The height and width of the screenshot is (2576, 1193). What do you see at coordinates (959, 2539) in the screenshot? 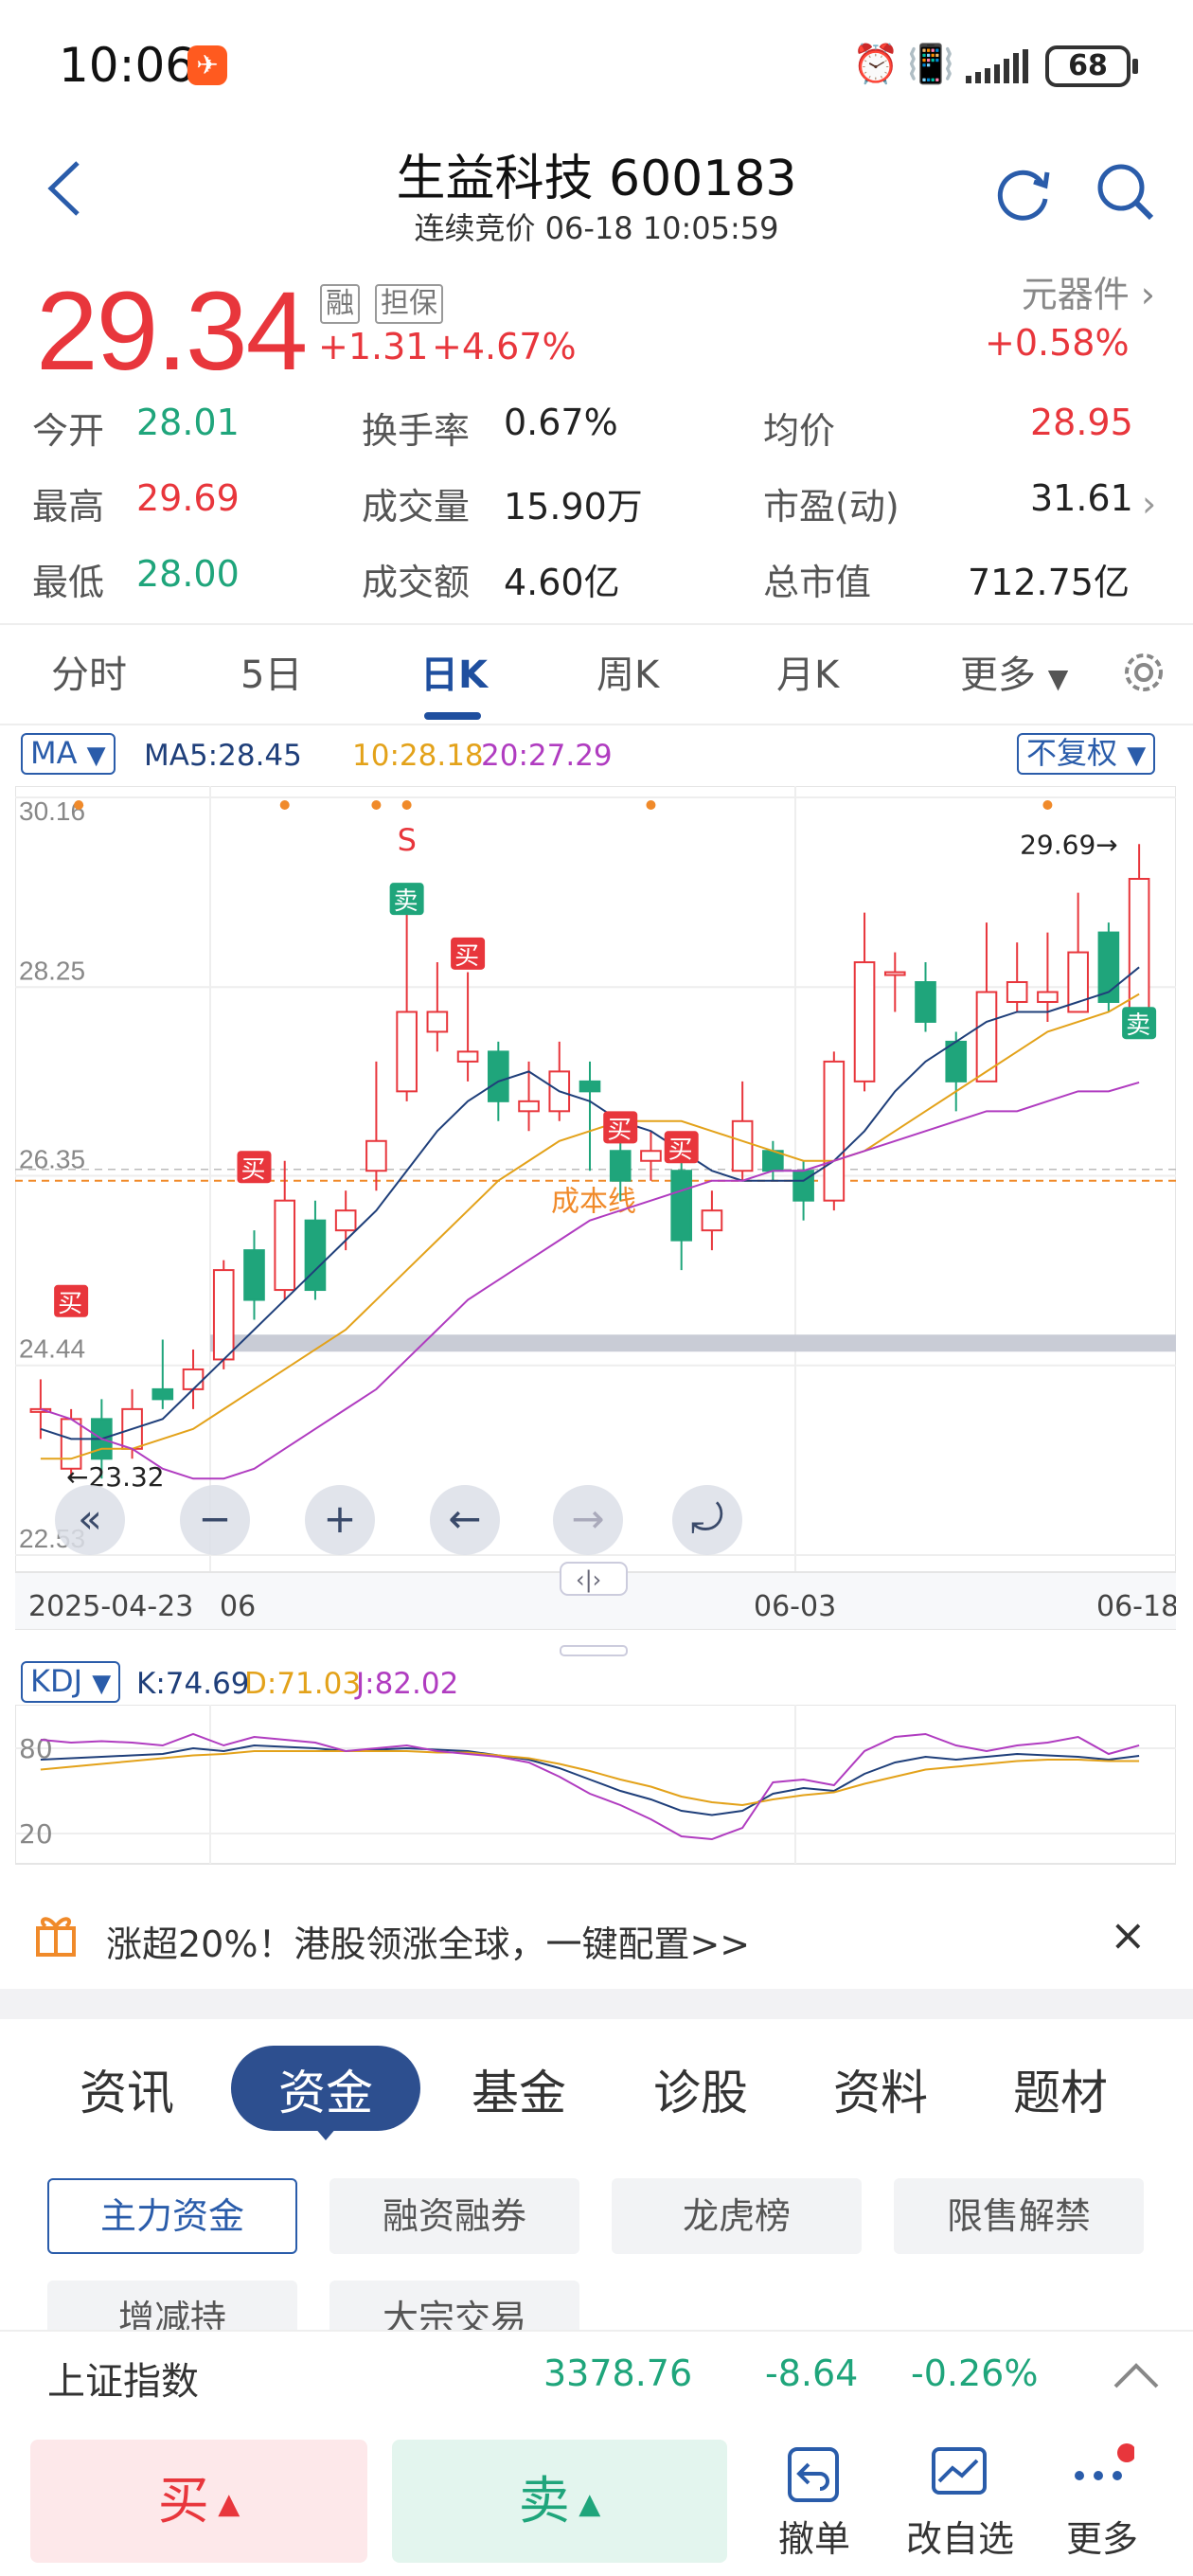
I see `edit-watchlist-label: 改自选` at bounding box center [959, 2539].